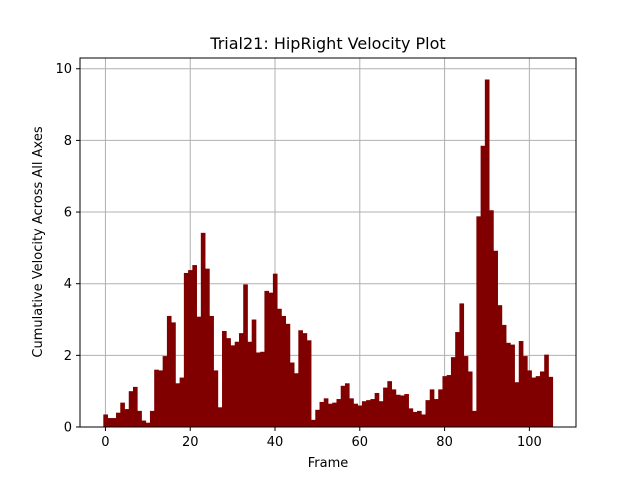 The image size is (640, 480). What do you see at coordinates (360, 442) in the screenshot?
I see `x-tick-label: 60` at bounding box center [360, 442].